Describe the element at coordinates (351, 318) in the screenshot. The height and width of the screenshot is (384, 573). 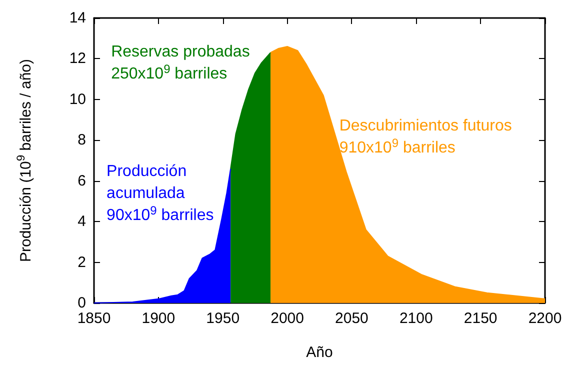
I see `x-tick-label: 2050` at that location.